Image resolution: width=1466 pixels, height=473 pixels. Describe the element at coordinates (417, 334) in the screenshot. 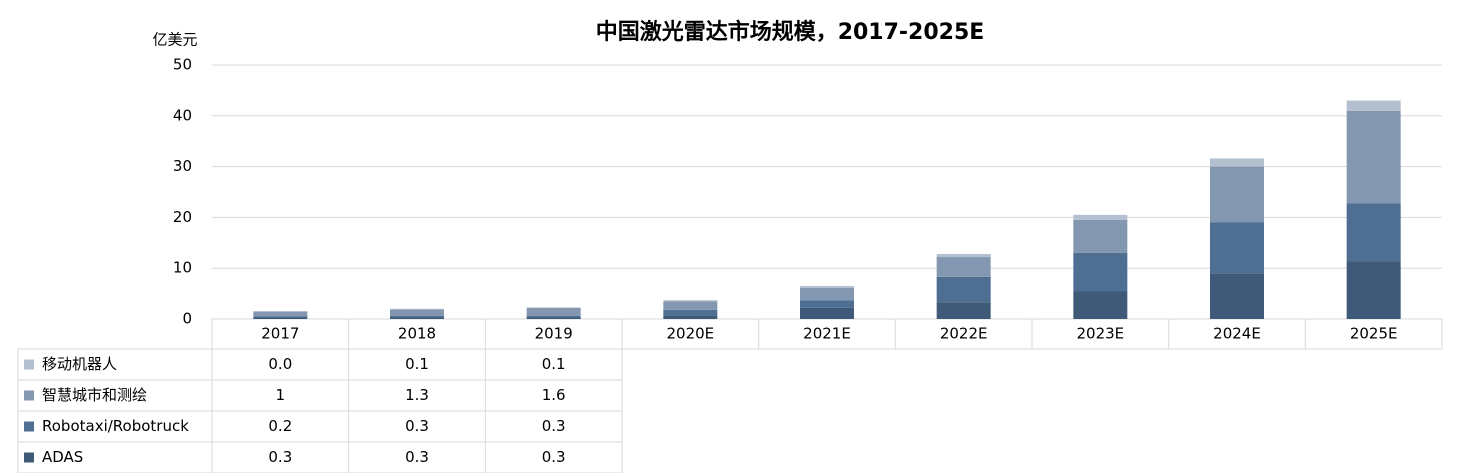

I see `x-tick-label: 2018` at that location.